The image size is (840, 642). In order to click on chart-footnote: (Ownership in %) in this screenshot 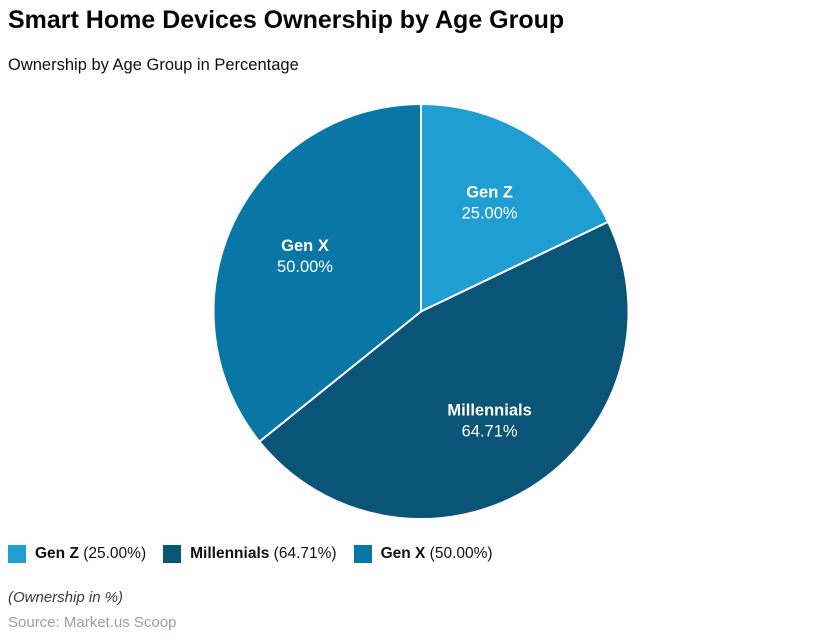, I will do `click(66, 597)`.